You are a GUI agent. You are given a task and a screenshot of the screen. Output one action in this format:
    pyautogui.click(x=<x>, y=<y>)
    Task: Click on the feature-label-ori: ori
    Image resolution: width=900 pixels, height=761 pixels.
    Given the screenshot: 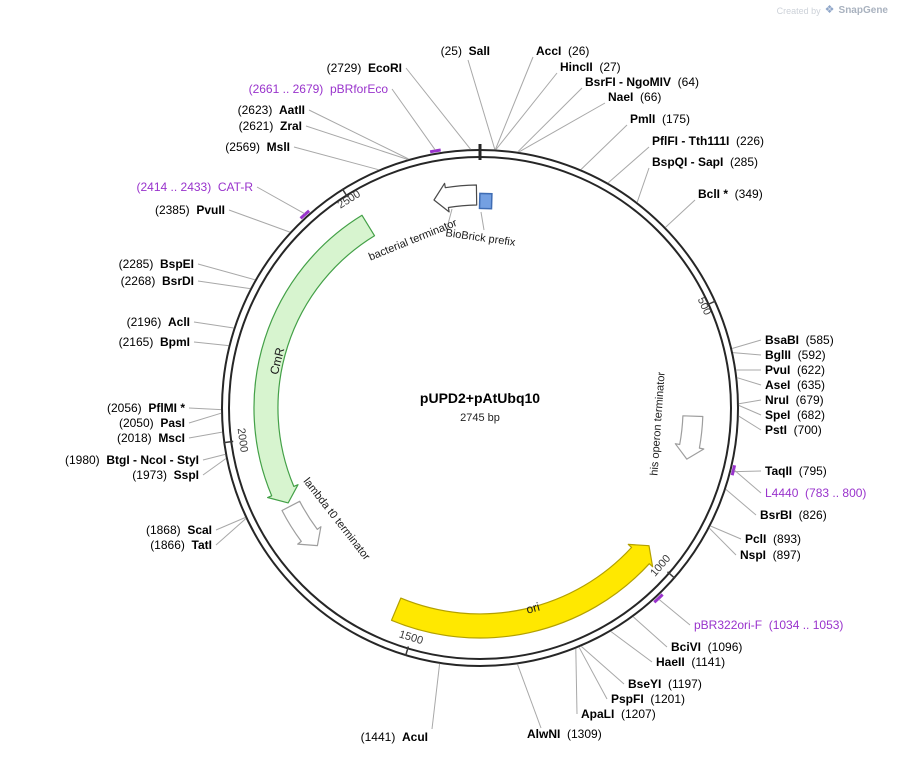 What is the action you would take?
    pyautogui.click(x=533, y=608)
    